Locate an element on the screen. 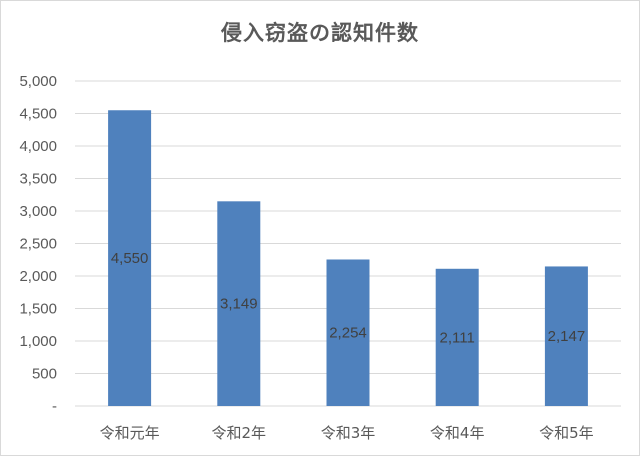  x-tick-label: 令和2年 is located at coordinates (239, 433).